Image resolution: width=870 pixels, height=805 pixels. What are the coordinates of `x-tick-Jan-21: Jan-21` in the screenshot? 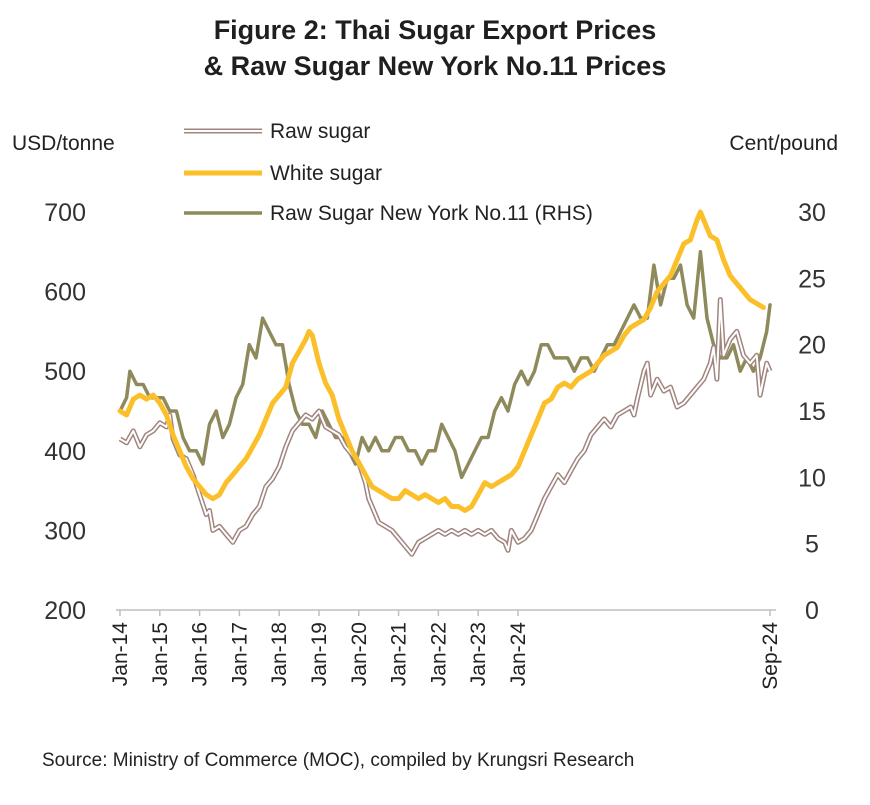 It's located at (399, 654).